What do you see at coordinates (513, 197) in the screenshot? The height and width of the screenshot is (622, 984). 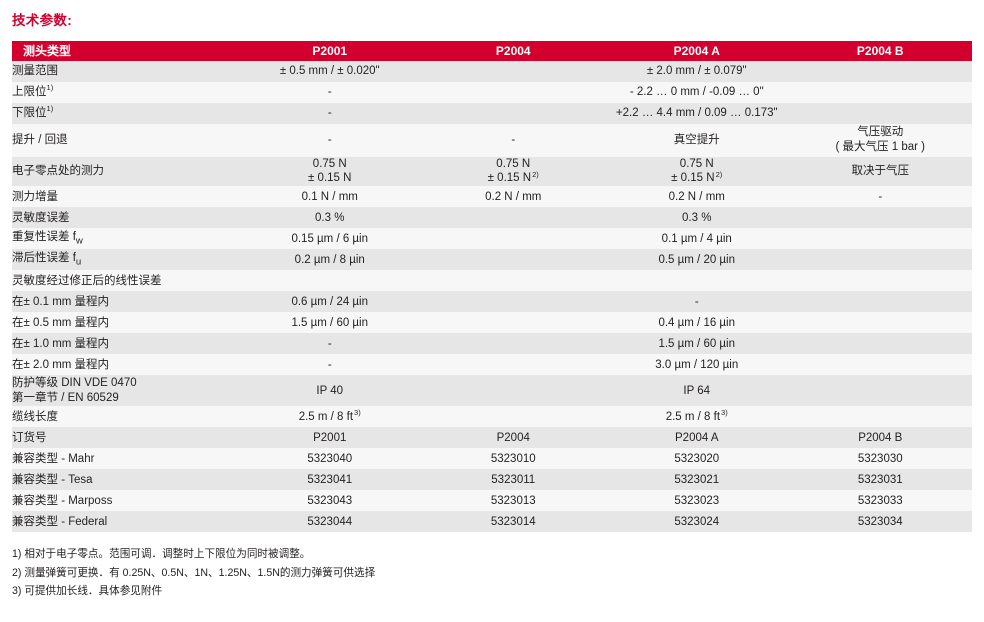 I see `cell-p2004: 0.2 N / mm` at bounding box center [513, 197].